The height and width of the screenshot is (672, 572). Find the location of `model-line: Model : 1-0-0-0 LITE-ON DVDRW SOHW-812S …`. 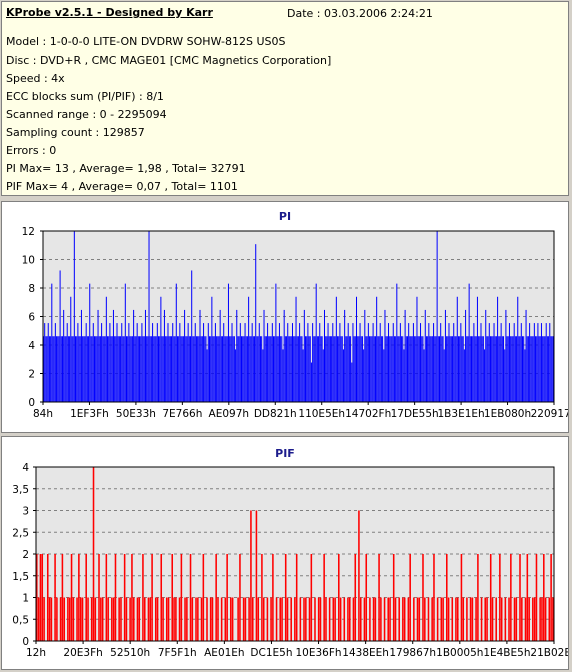

model-line: Model : 1-0-0-0 LITE-ON DVDRW SOHW-812S … is located at coordinates (146, 41).